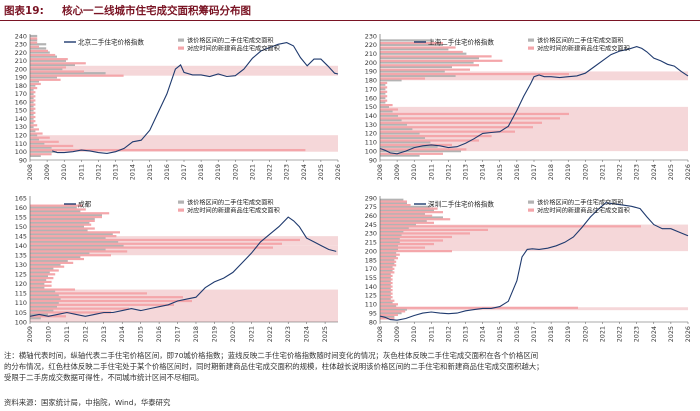 Image resolution: width=700 pixels, height=411 pixels. What do you see at coordinates (585, 334) in the screenshot?
I see `x-tick-label: 2020` at bounding box center [585, 334].